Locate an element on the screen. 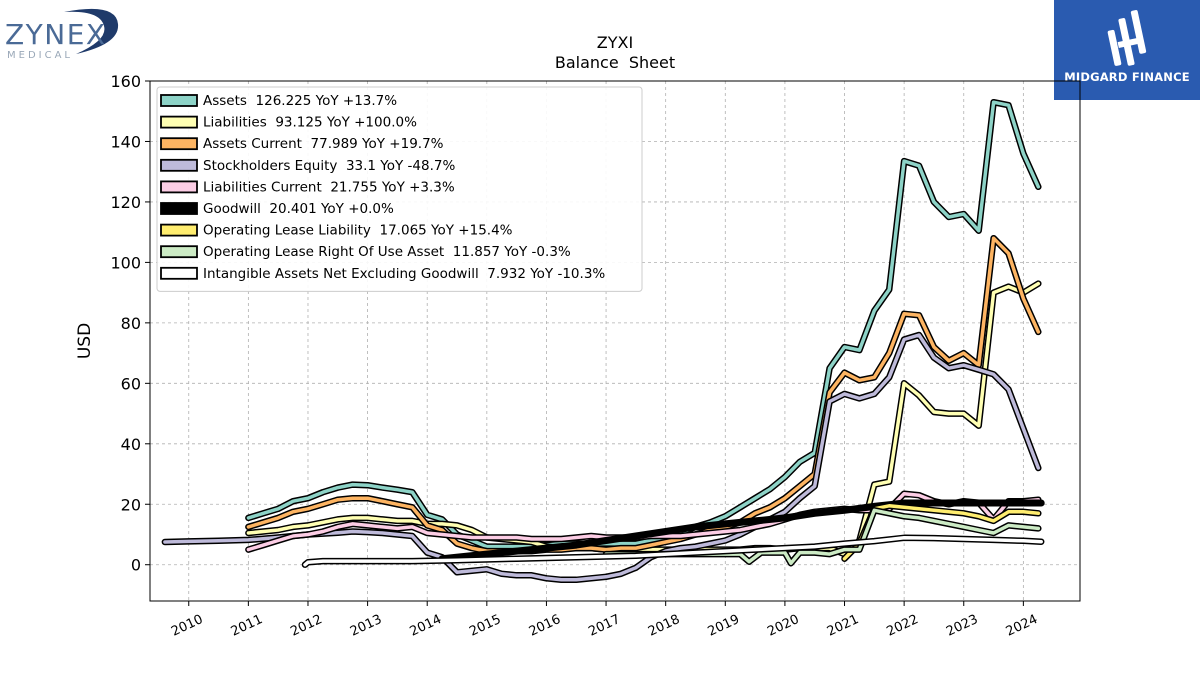 This screenshot has width=1200, height=675. legend-label-0: Assets 126.225 YoY +13.7% is located at coordinates (300, 101).